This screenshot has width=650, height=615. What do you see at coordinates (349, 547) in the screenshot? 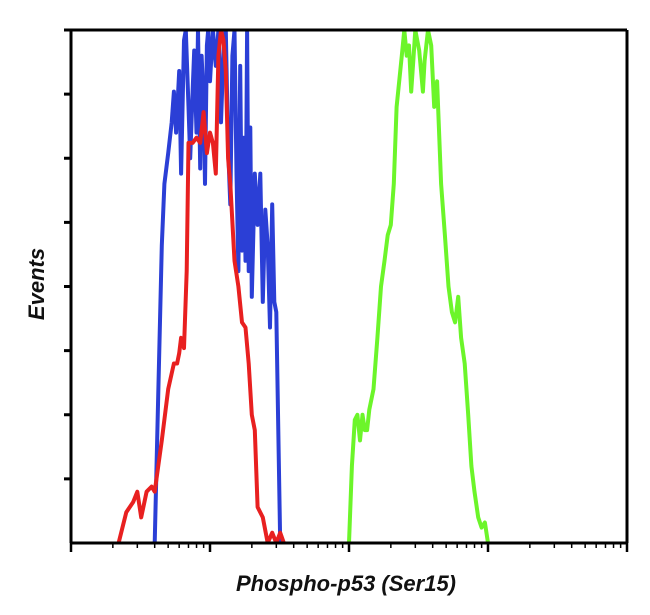
I see `x-ticks` at bounding box center [349, 547].